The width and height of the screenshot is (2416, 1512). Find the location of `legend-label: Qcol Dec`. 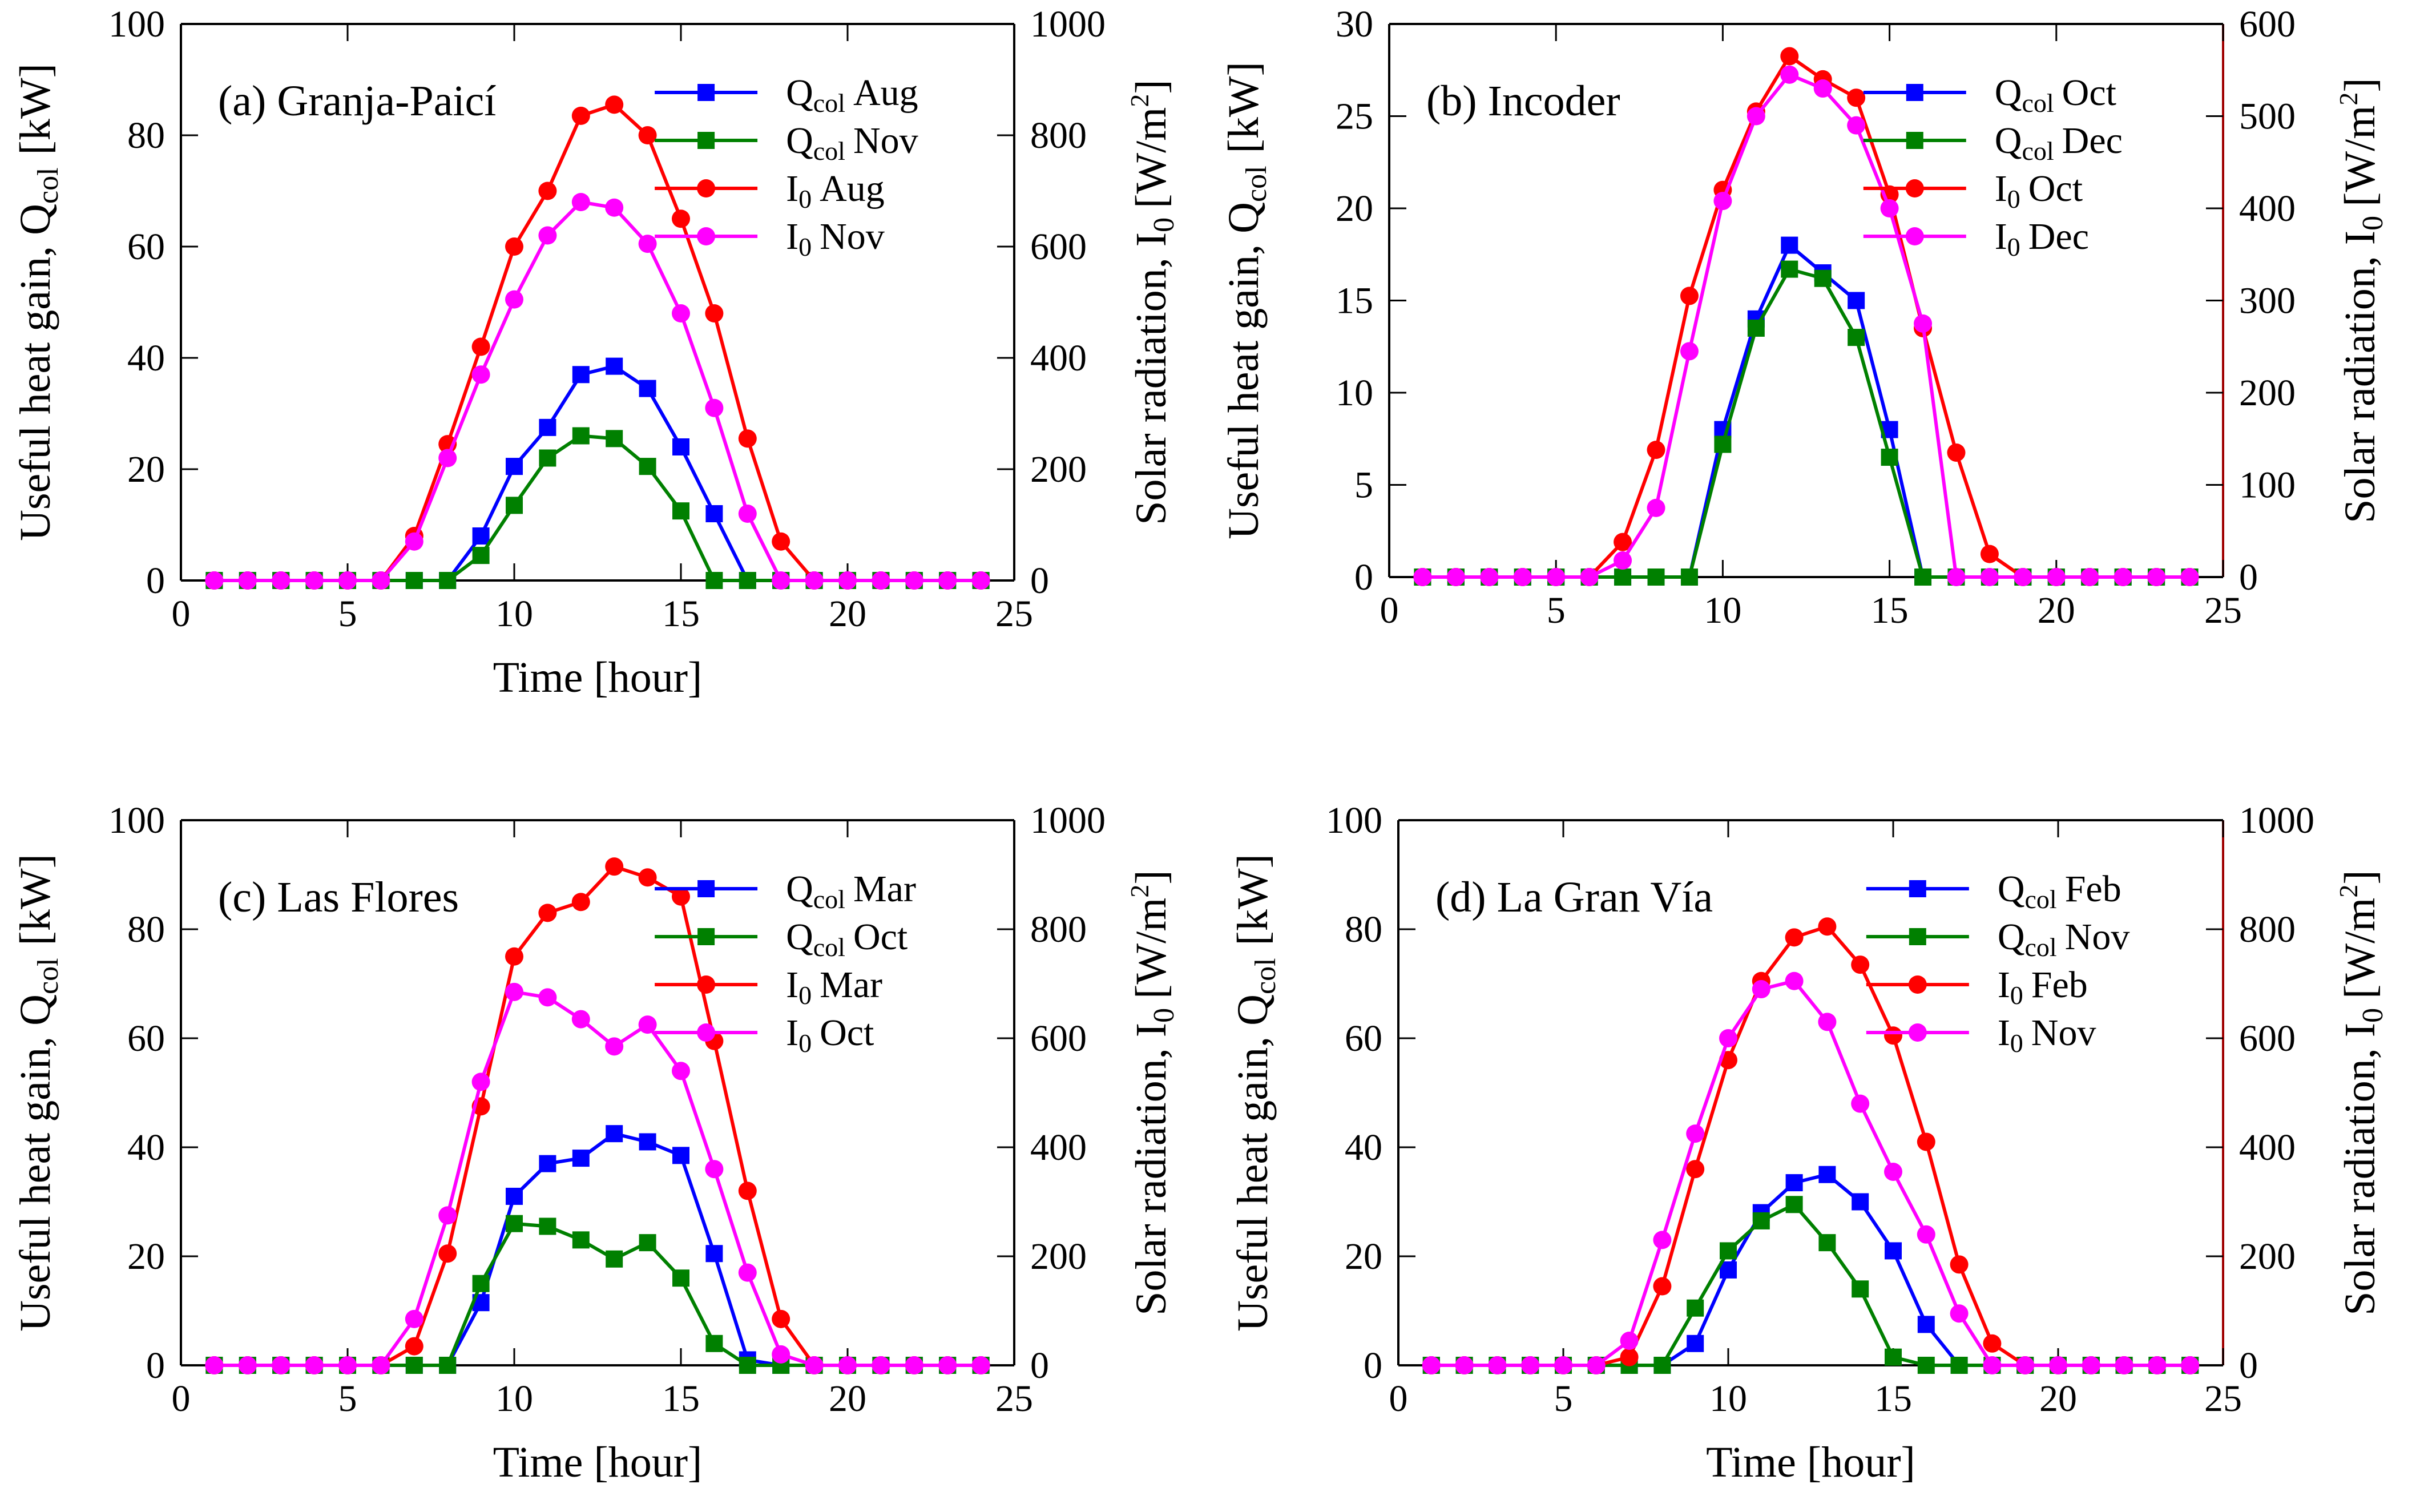

legend-label: Qcol Dec is located at coordinates (2059, 143).